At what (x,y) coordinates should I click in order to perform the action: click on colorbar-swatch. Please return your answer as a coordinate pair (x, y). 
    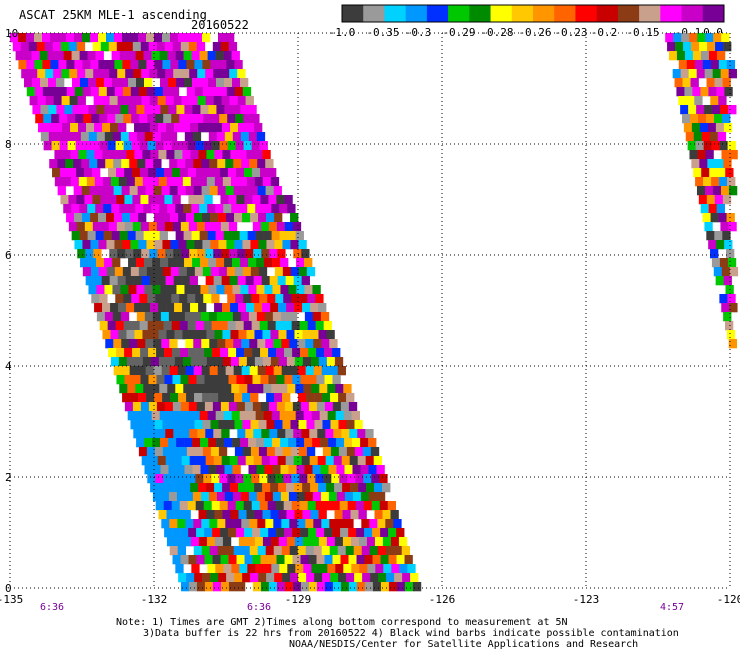
    Looking at the image, I should click on (416, 13).